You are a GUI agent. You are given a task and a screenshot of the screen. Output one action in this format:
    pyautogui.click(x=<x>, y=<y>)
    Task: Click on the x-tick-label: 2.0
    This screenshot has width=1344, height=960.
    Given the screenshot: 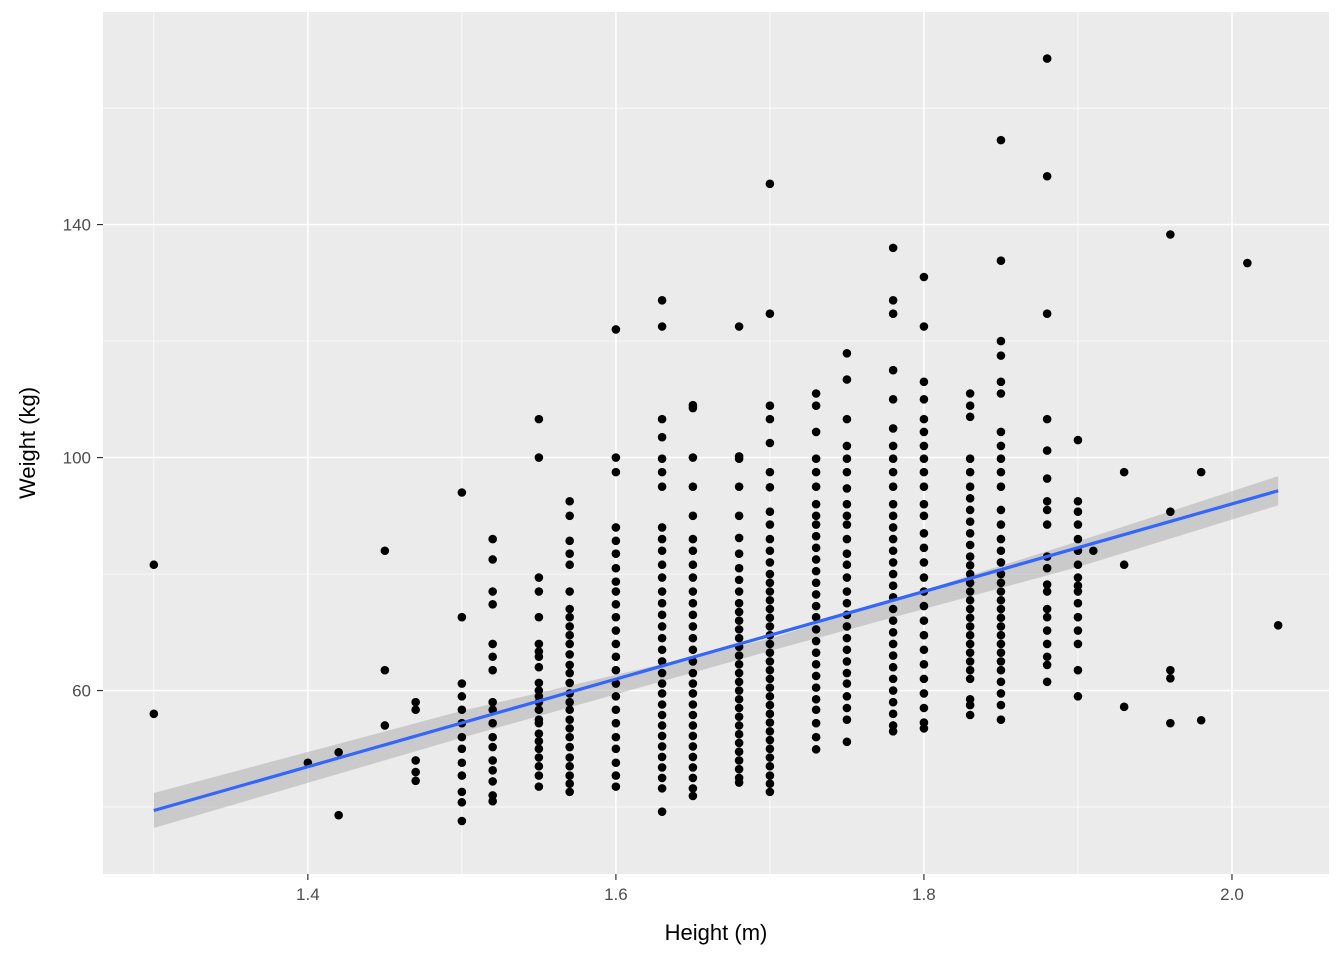 What is the action you would take?
    pyautogui.click(x=1232, y=894)
    